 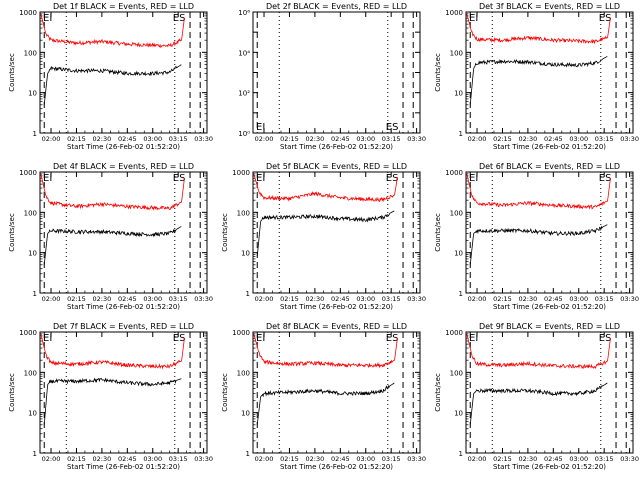 I want to click on panel-title: Det 3f BLACK = Events, RED = LLD, so click(x=549, y=6).